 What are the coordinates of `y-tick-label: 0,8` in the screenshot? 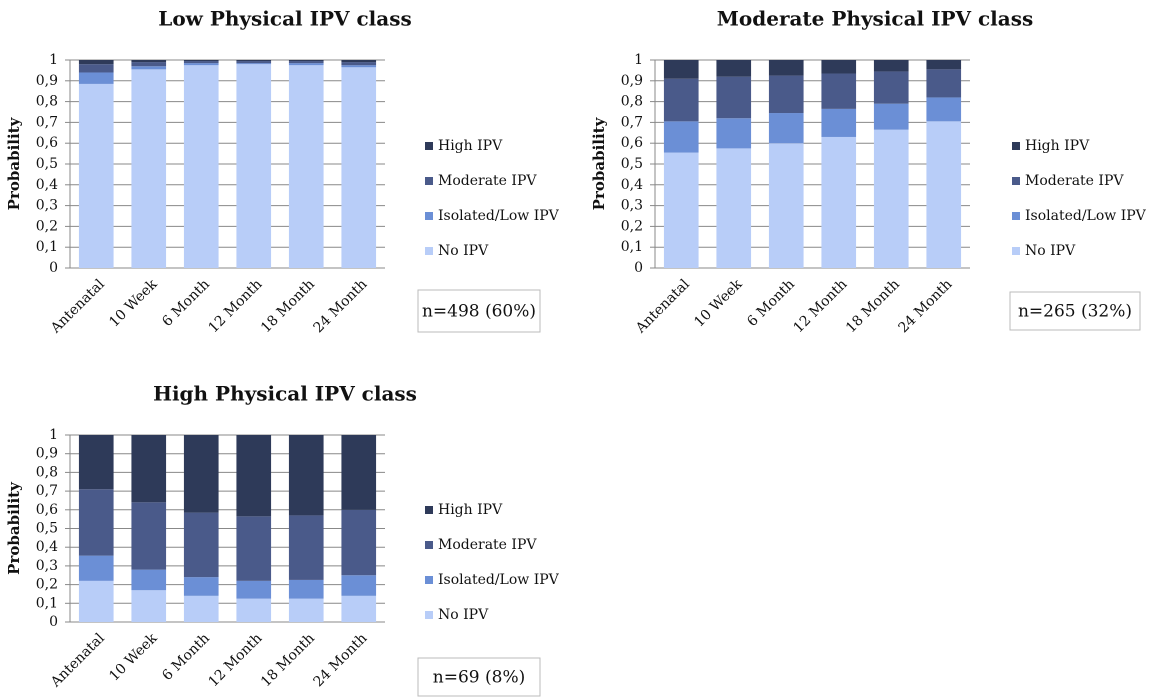 It's located at (47, 472).